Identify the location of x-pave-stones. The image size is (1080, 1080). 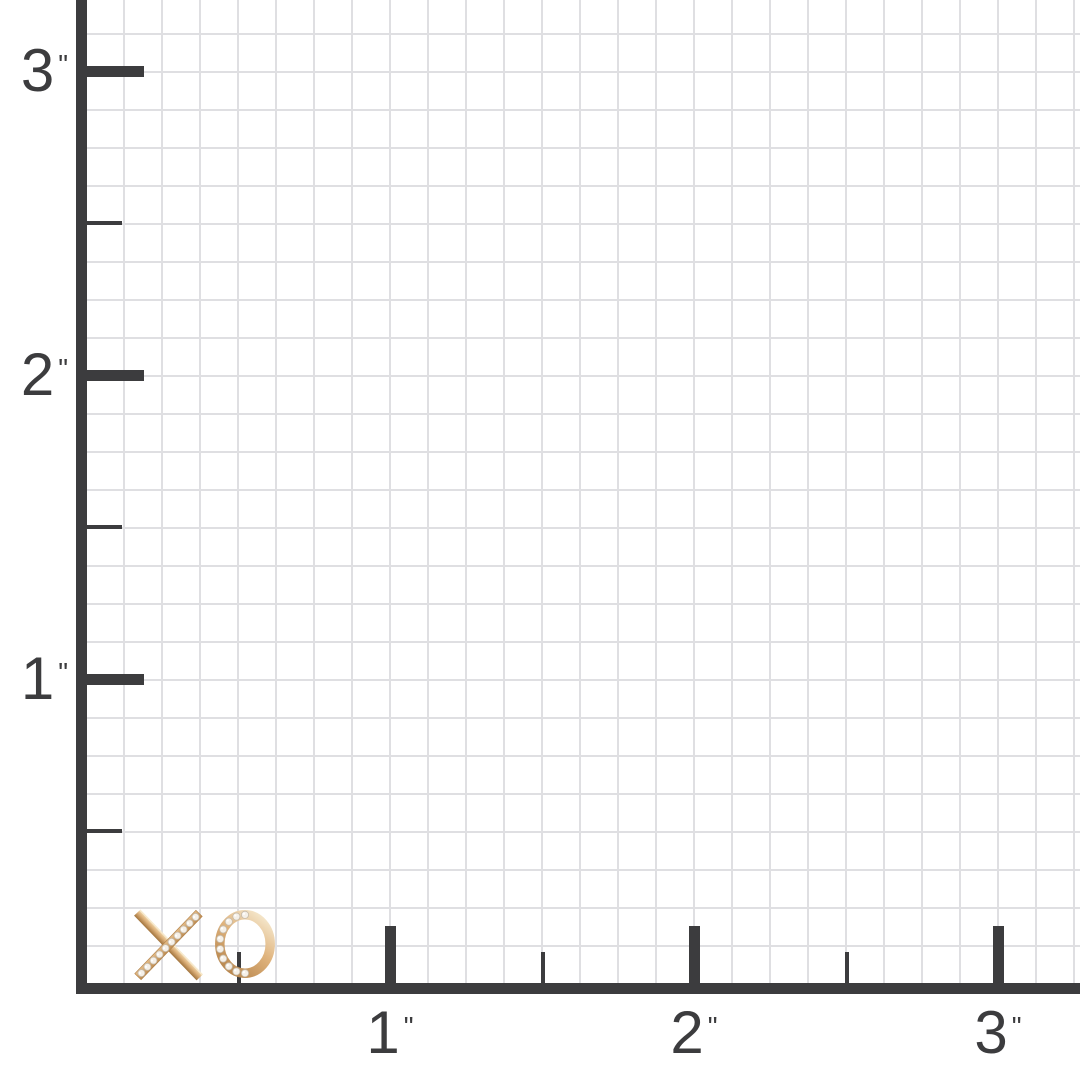
(168, 945).